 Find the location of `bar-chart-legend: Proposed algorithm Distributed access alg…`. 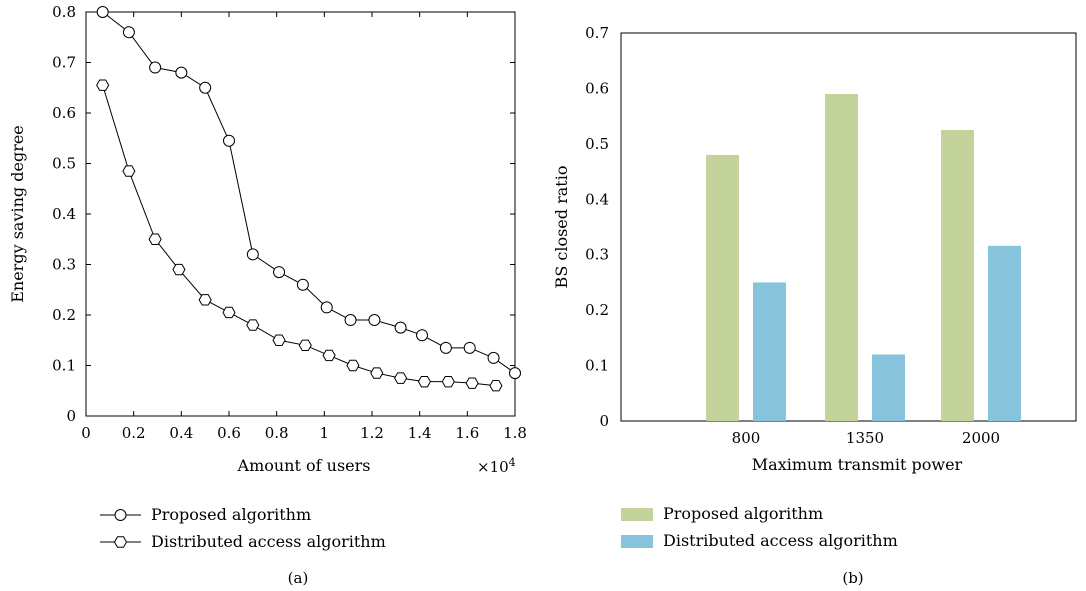

bar-chart-legend: Proposed algorithm Distributed access alg… is located at coordinates (759, 527).